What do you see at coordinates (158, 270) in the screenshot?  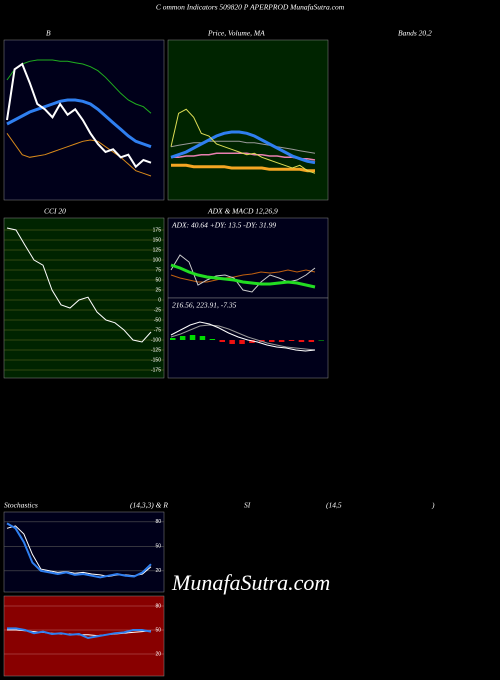 I see `y-tick-label: 75` at bounding box center [158, 270].